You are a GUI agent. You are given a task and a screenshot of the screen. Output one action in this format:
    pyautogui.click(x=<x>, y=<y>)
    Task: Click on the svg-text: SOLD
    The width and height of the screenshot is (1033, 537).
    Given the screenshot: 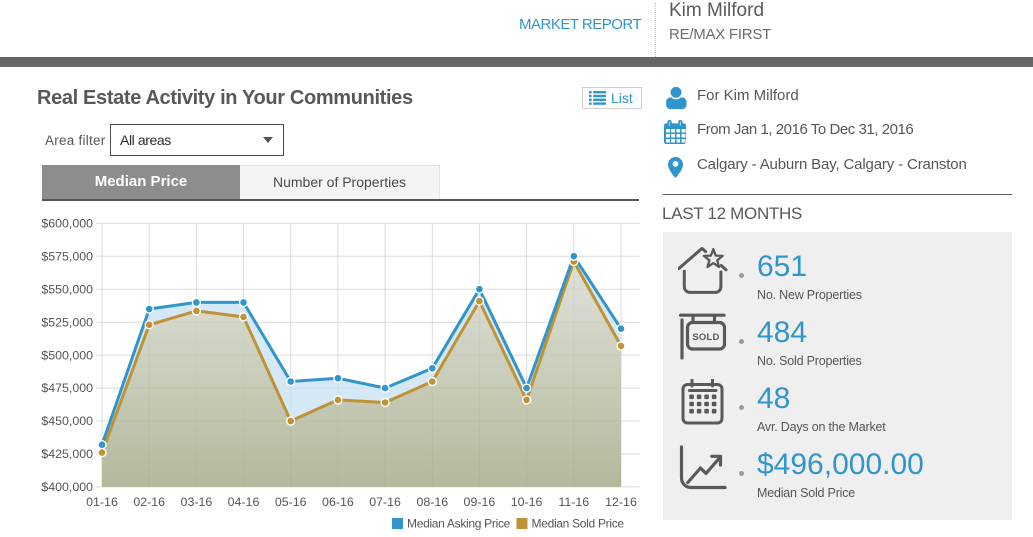 What is the action you would take?
    pyautogui.click(x=705, y=337)
    